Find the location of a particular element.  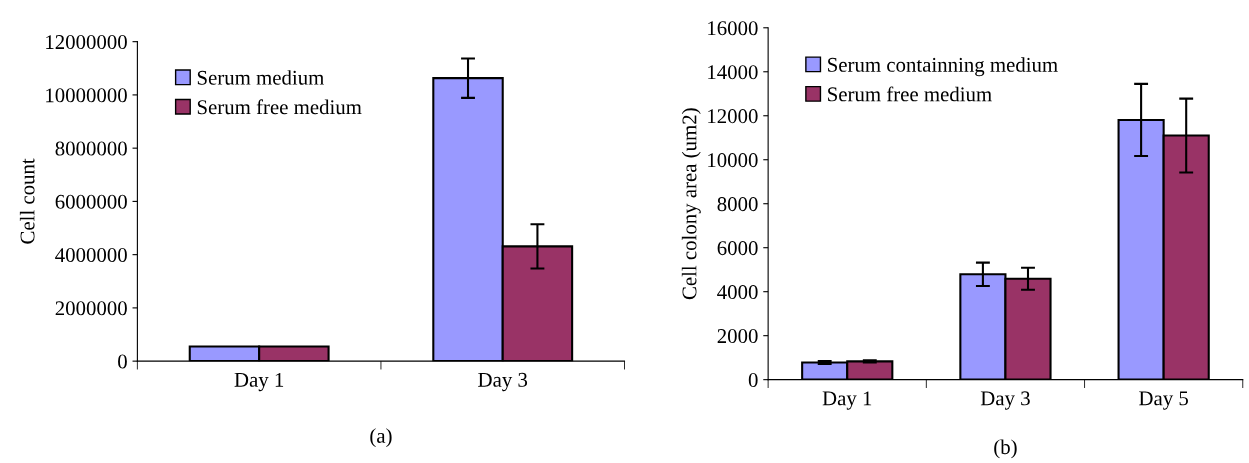

y-axis-title: Cell colony area (um2) is located at coordinates (691, 204).